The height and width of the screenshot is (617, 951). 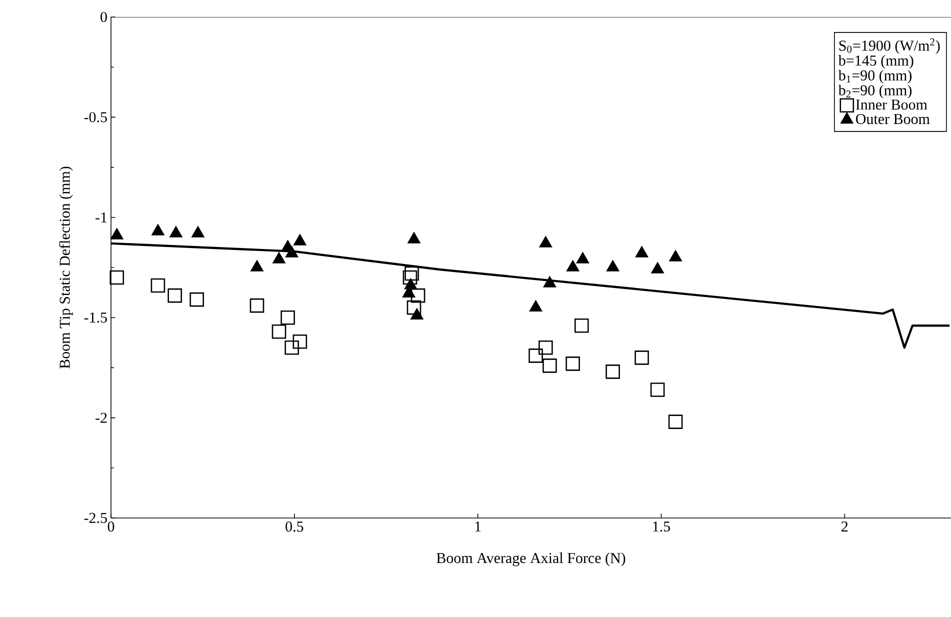 What do you see at coordinates (101, 217) in the screenshot?
I see `y-tick-label: -1` at bounding box center [101, 217].